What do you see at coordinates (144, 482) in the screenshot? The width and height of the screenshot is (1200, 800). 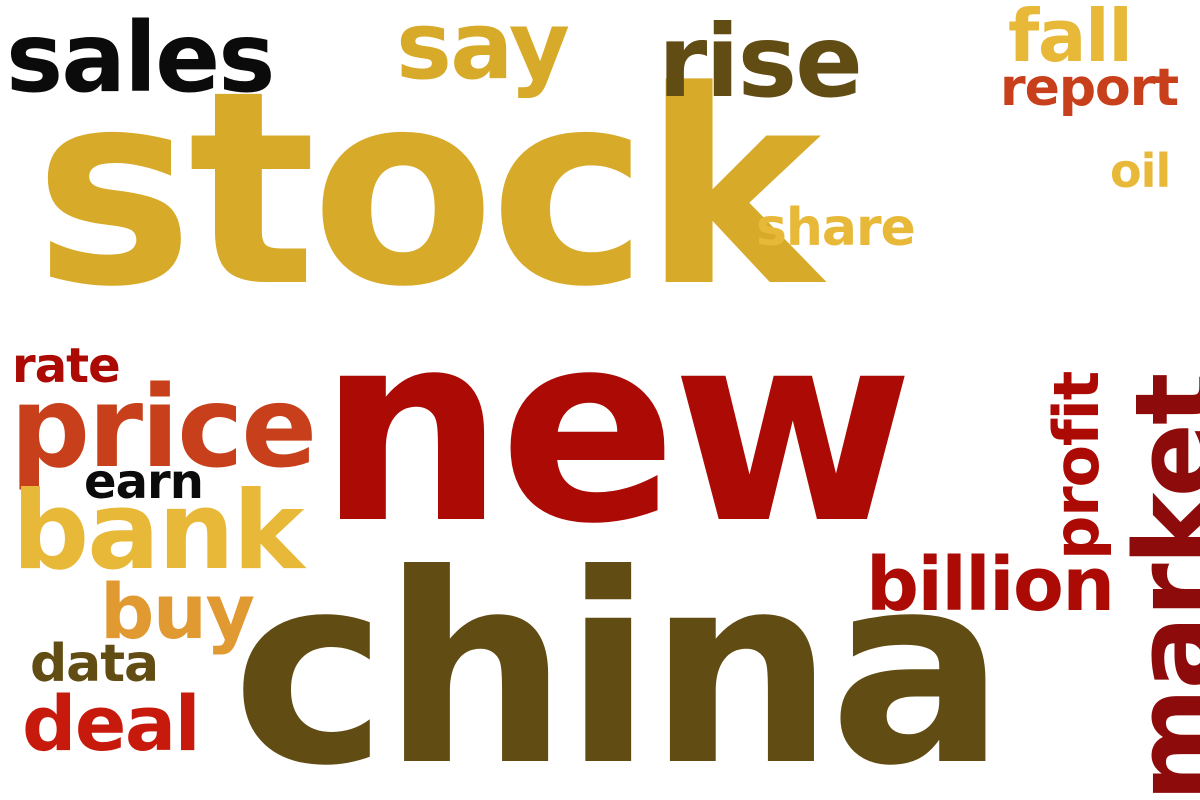 I see `word-earn: earn` at bounding box center [144, 482].